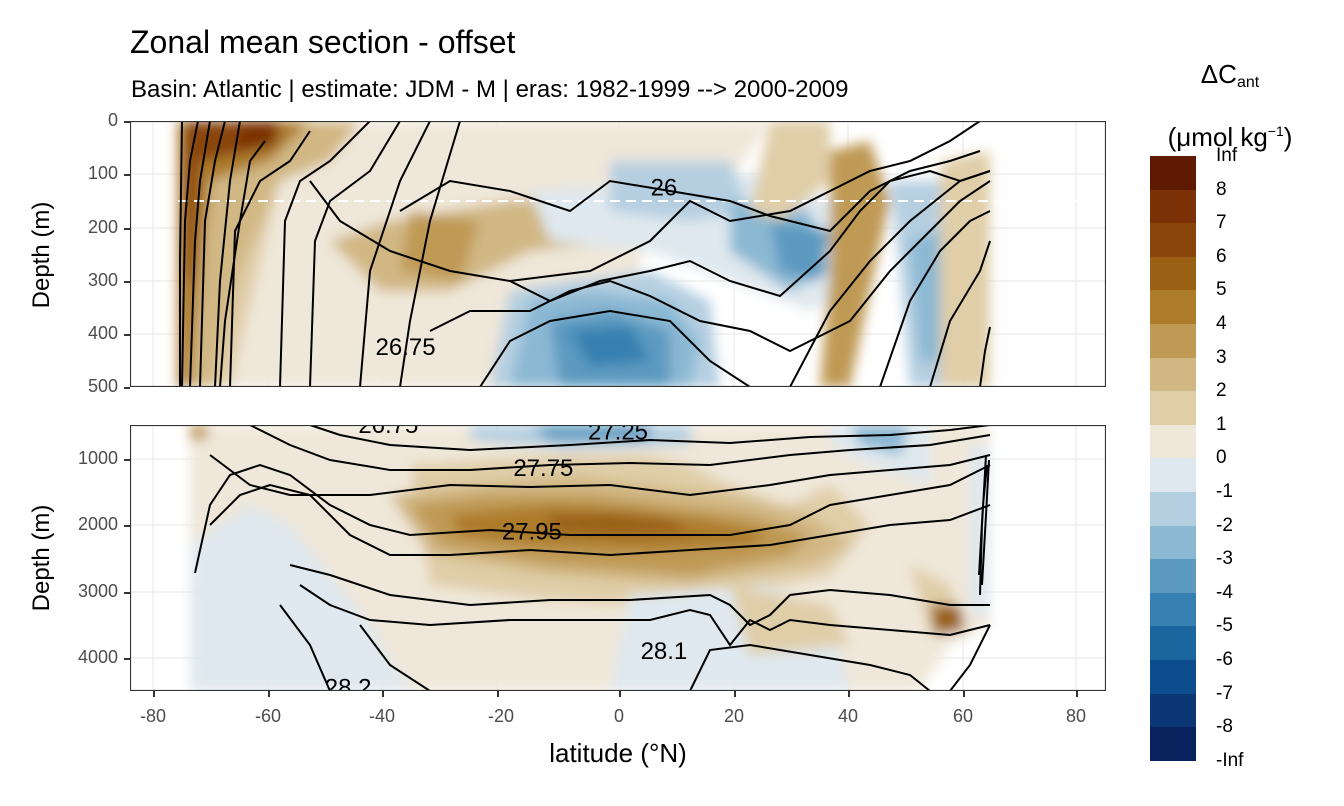 The width and height of the screenshot is (1344, 806). I want to click on legend-label: -2, so click(1224, 525).